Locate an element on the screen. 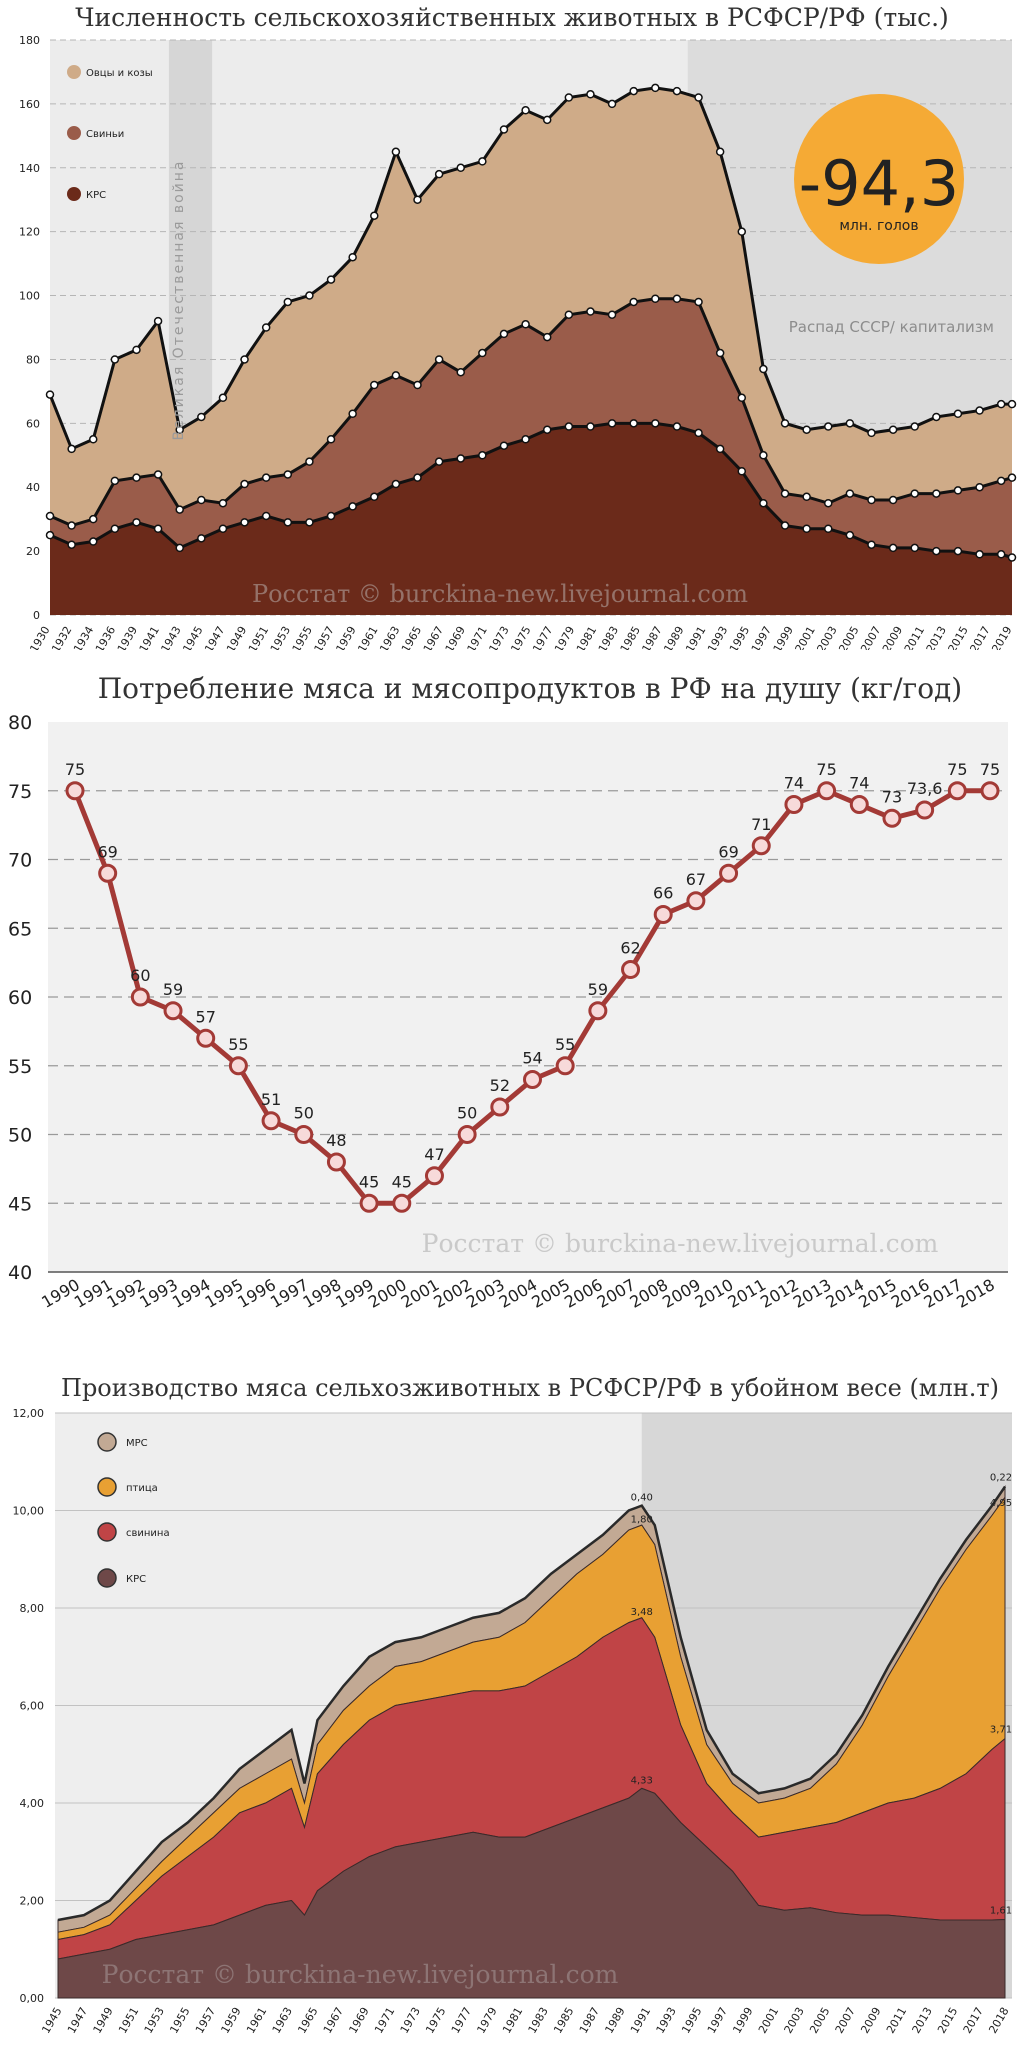  x-tick-label: 1955 is located at coordinates (179, 2020).